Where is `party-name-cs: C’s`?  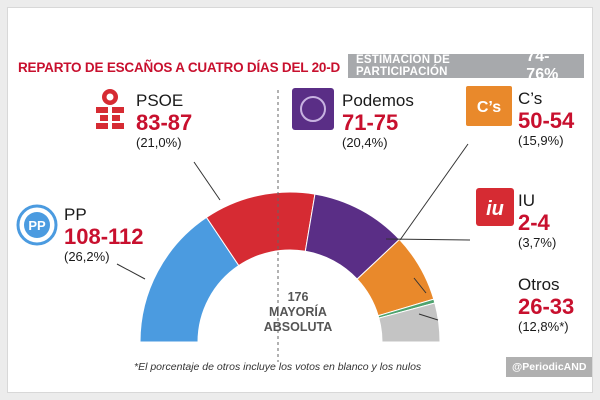
party-name-cs: C’s is located at coordinates (530, 98).